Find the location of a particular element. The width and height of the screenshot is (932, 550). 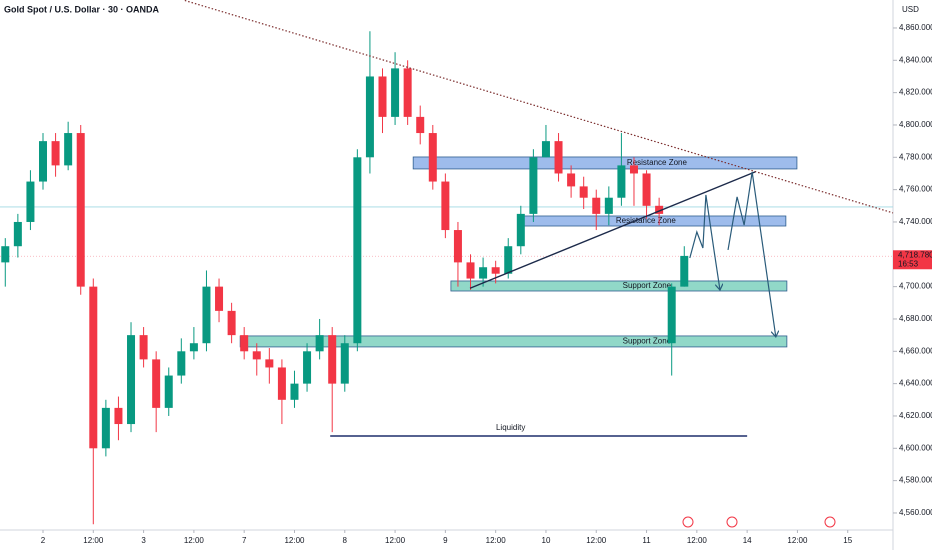

x-tick-label: 14 is located at coordinates (747, 540).